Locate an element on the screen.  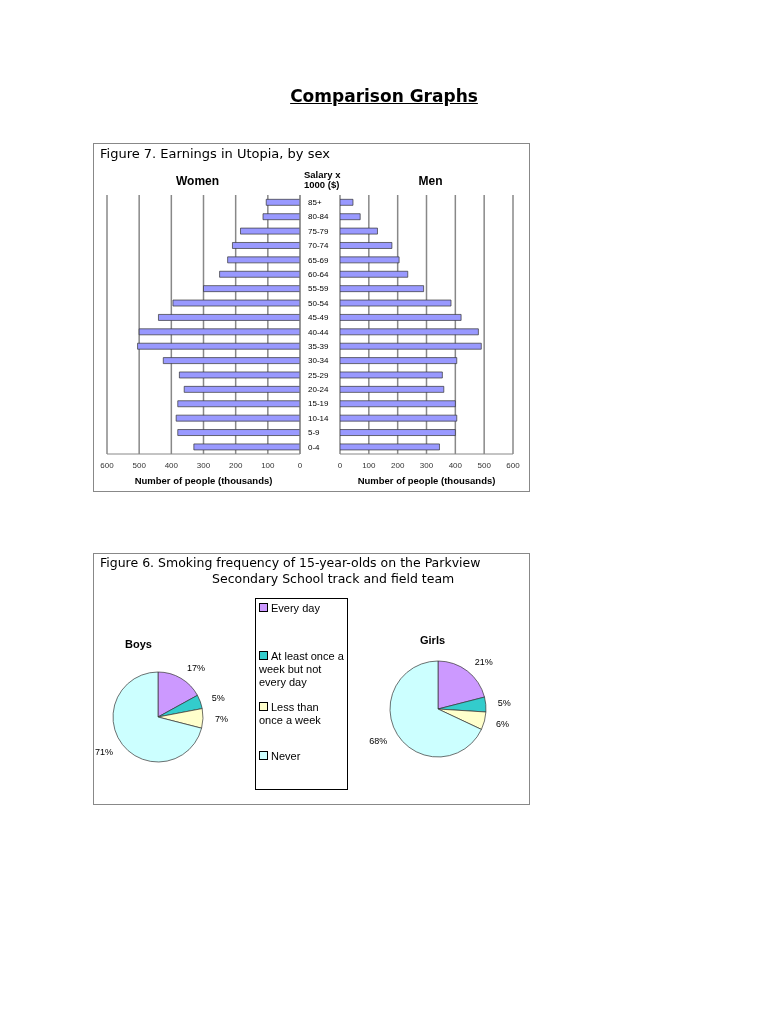
y-tick-label: 60-64 is located at coordinates (319, 274).